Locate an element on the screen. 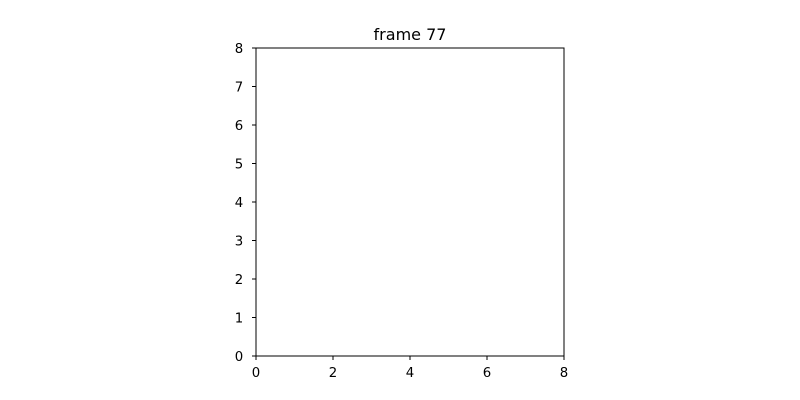 The image size is (800, 400). y-tick-label: 8 is located at coordinates (239, 49).